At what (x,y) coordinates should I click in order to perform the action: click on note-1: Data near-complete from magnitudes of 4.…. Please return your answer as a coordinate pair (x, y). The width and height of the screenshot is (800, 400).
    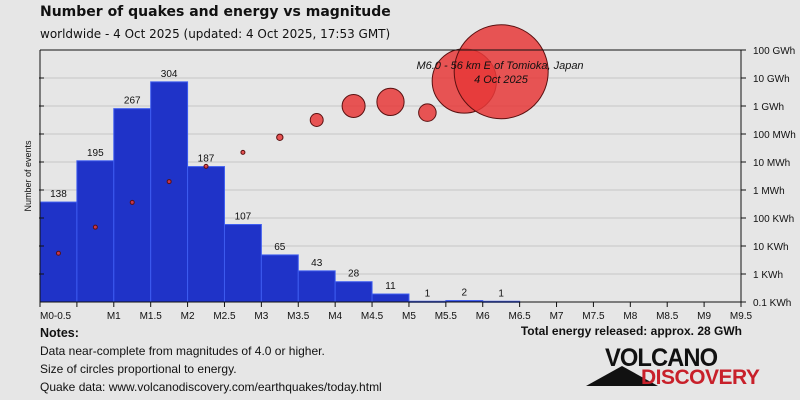
    Looking at the image, I should click on (182, 351).